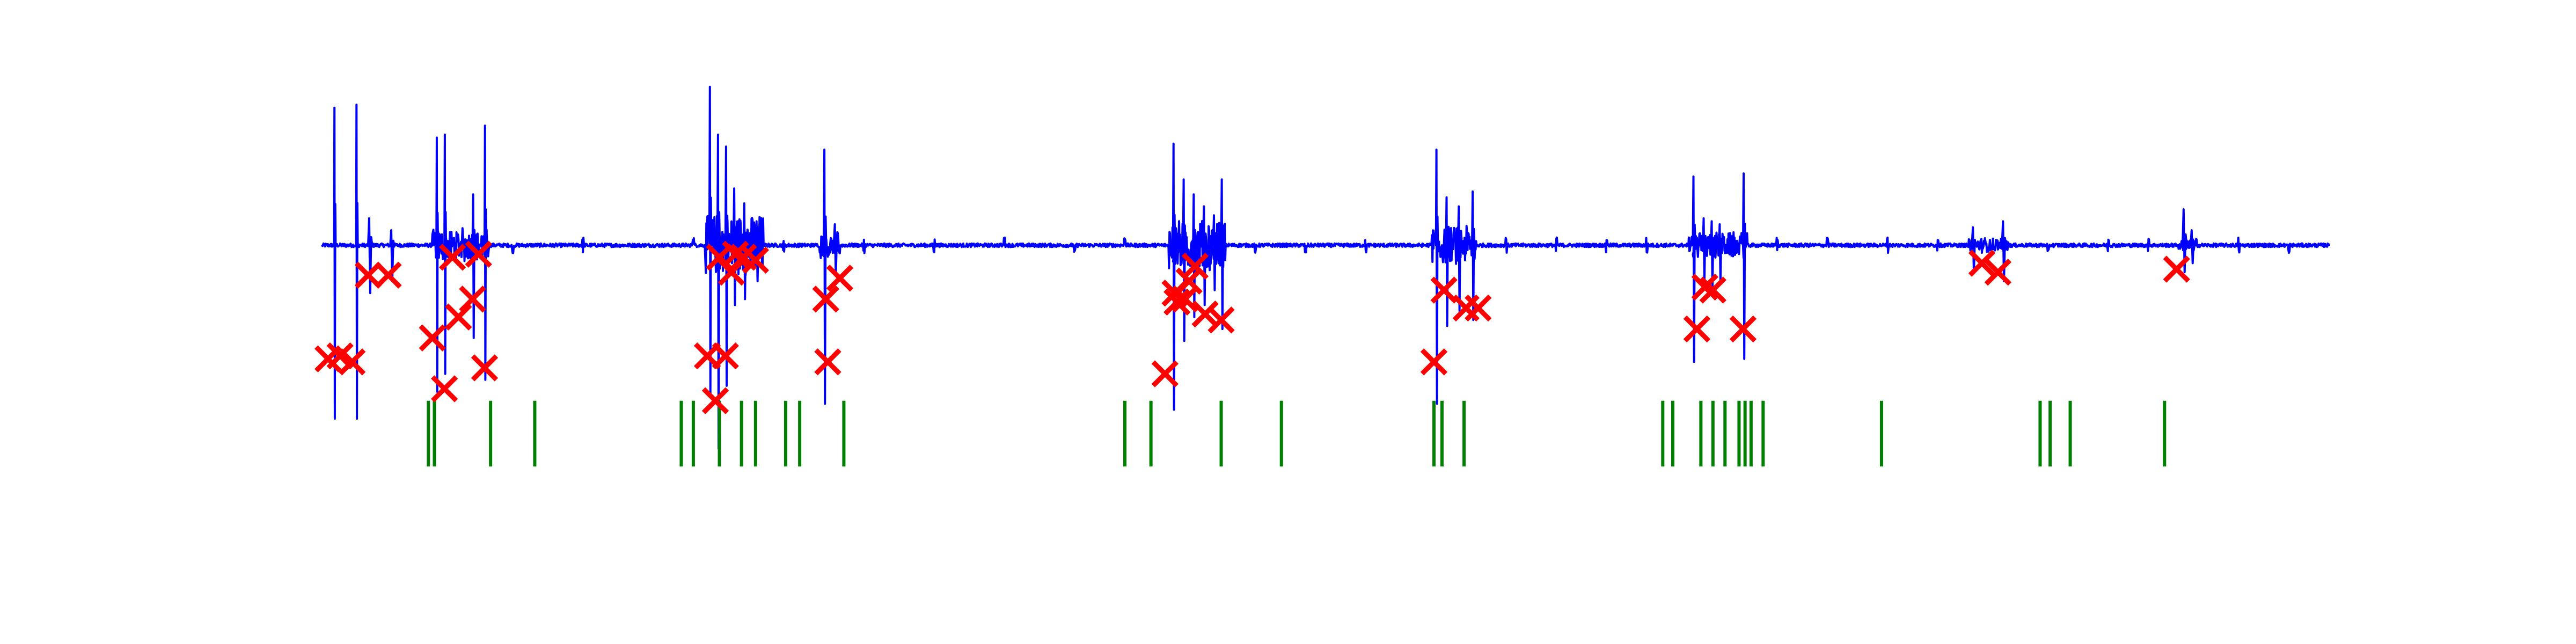 The height and width of the screenshot is (644, 2576). What do you see at coordinates (1297, 433) in the screenshot?
I see `reference-ticks-layer` at bounding box center [1297, 433].